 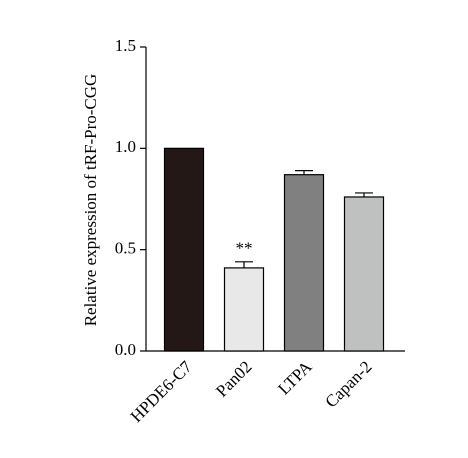 I want to click on x-tick-label: Capan-2, so click(x=348, y=384).